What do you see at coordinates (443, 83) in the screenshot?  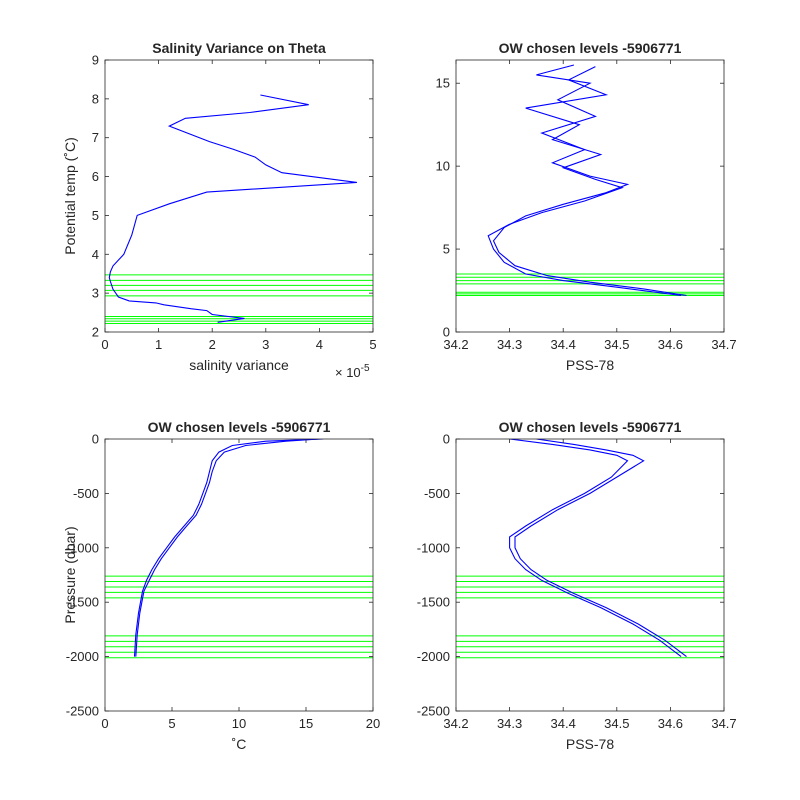 I see `y-tick-label: 15` at bounding box center [443, 83].